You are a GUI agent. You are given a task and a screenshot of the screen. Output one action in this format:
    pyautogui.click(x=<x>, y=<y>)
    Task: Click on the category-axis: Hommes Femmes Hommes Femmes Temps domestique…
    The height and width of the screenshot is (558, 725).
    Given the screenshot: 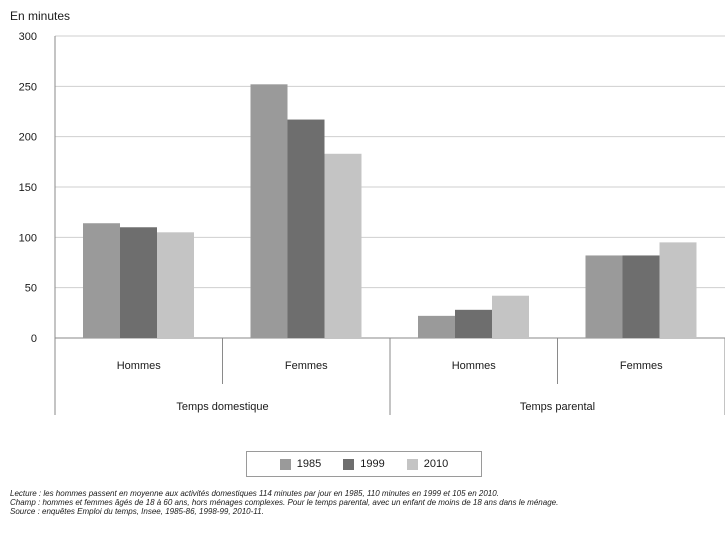 What is the action you would take?
    pyautogui.click(x=389, y=376)
    